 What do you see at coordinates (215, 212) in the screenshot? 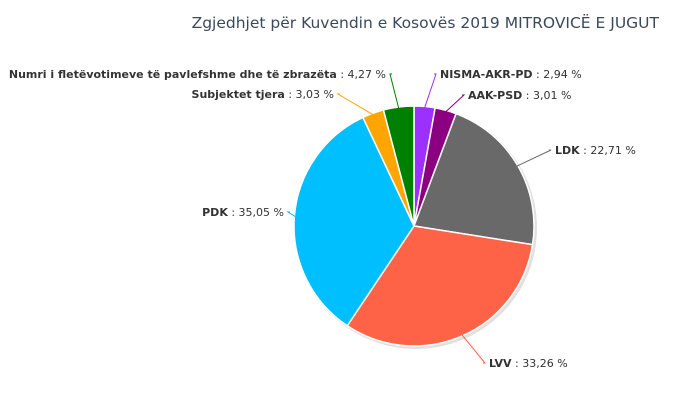
I see `slice-label-name: PDK` at bounding box center [215, 212].